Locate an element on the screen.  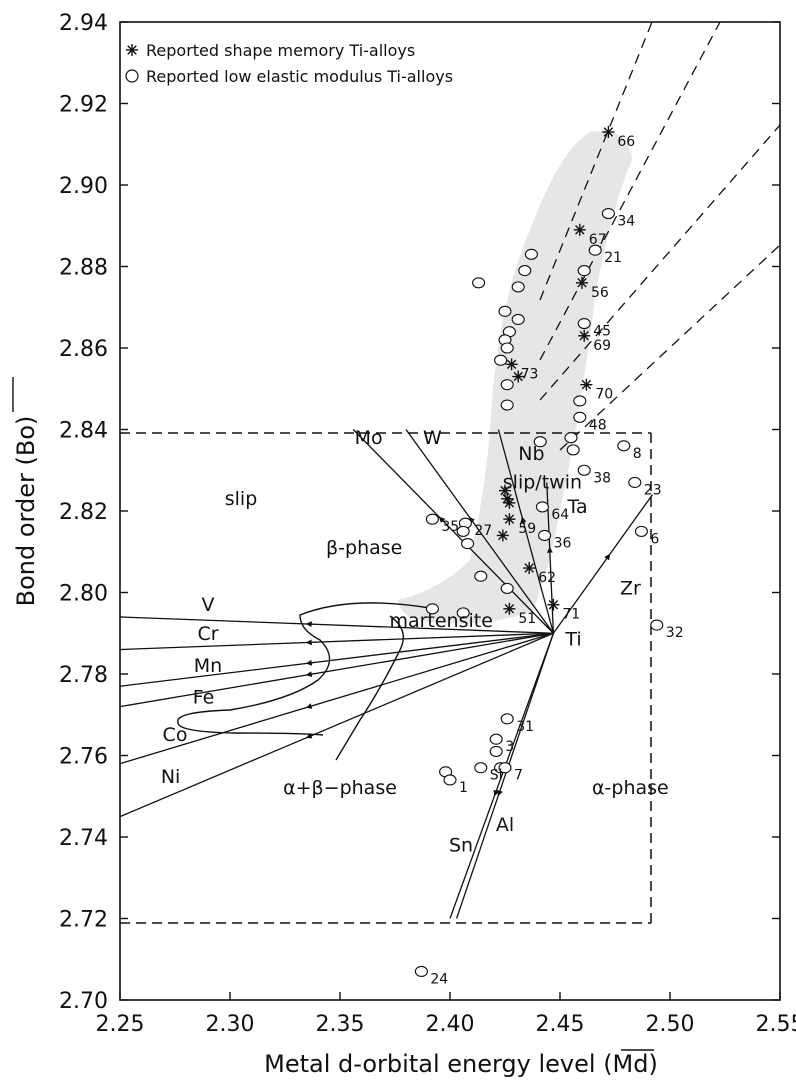
element-label-ta: Ta is located at coordinates (577, 507).